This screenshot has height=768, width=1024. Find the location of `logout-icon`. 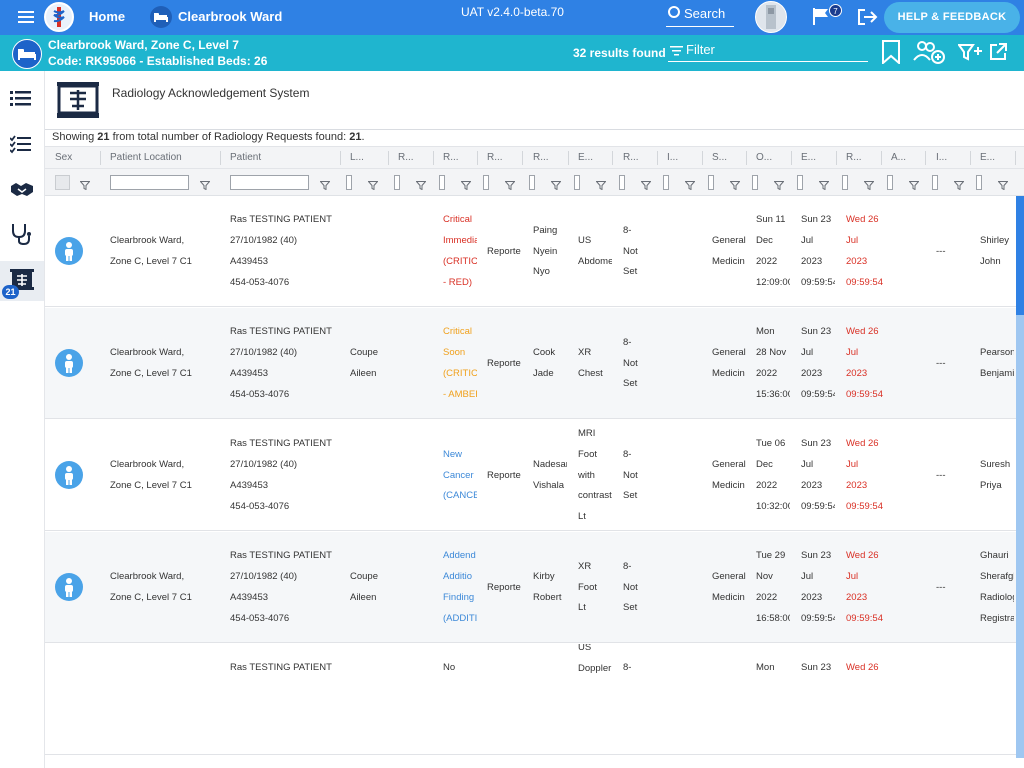

logout-icon is located at coordinates (868, 17).